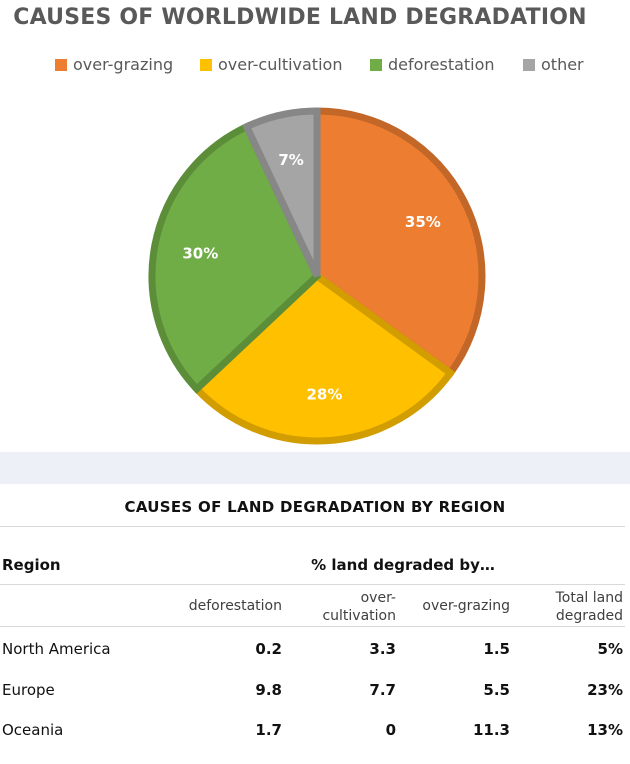 This screenshot has height=764, width=630. What do you see at coordinates (268, 730) in the screenshot?
I see `value-cell: 1.7` at bounding box center [268, 730].